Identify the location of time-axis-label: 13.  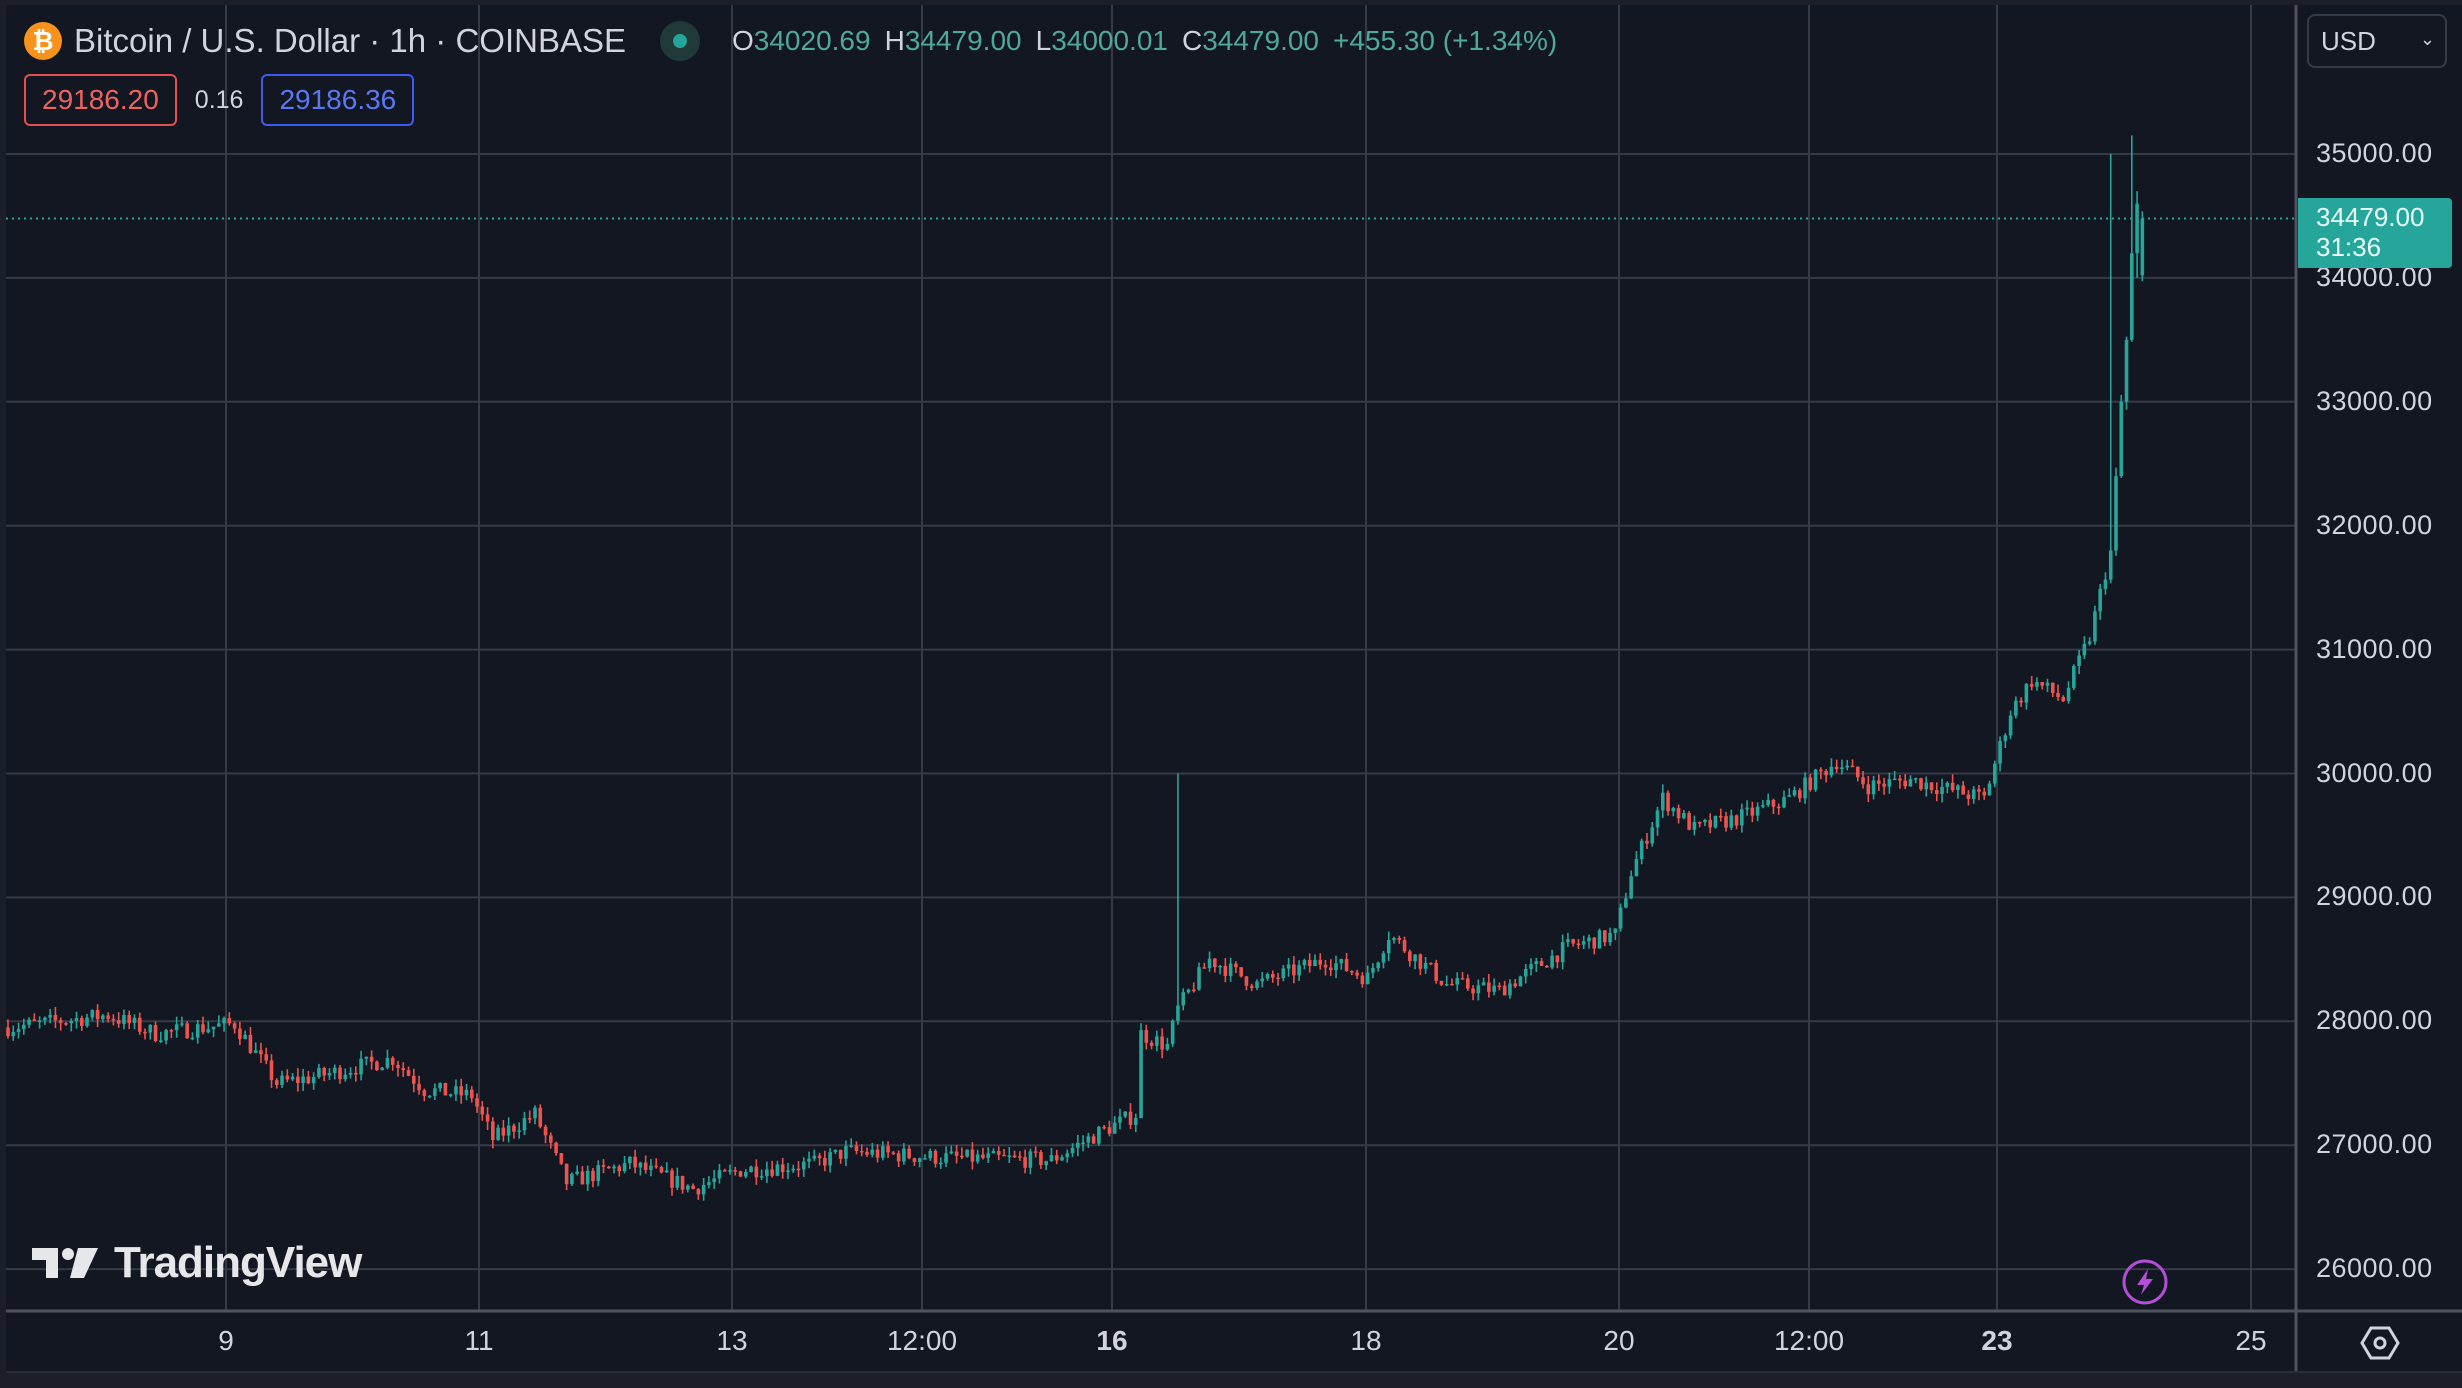
(732, 1340).